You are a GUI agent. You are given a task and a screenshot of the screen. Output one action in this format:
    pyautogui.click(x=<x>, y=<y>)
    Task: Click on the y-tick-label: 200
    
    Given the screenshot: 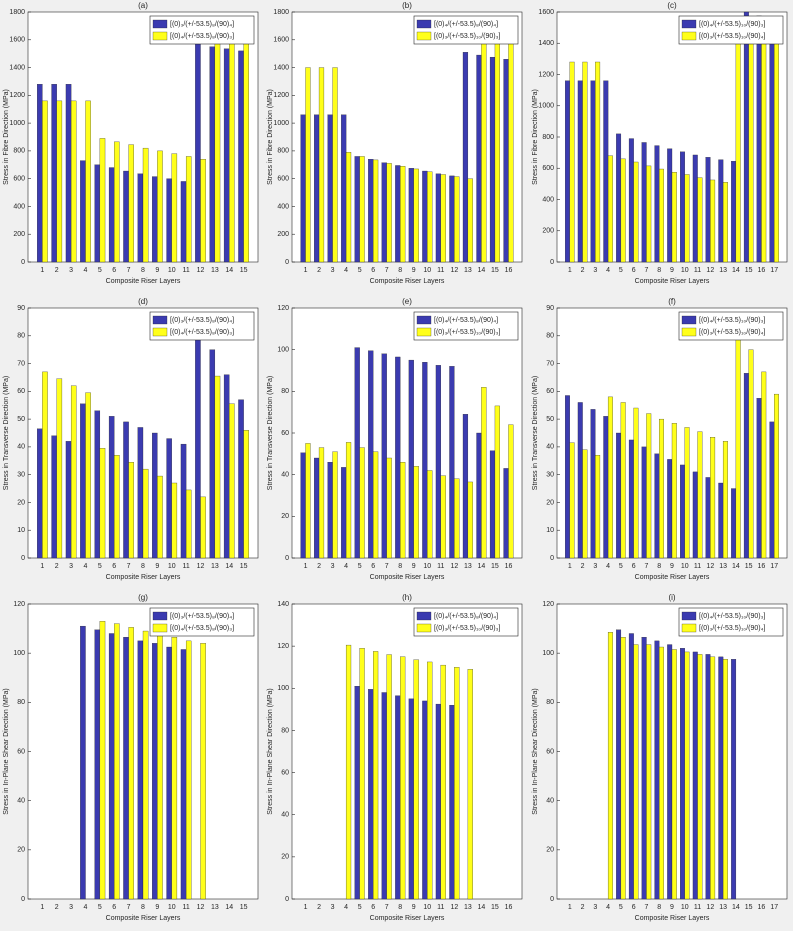 What is the action you would take?
    pyautogui.click(x=283, y=234)
    